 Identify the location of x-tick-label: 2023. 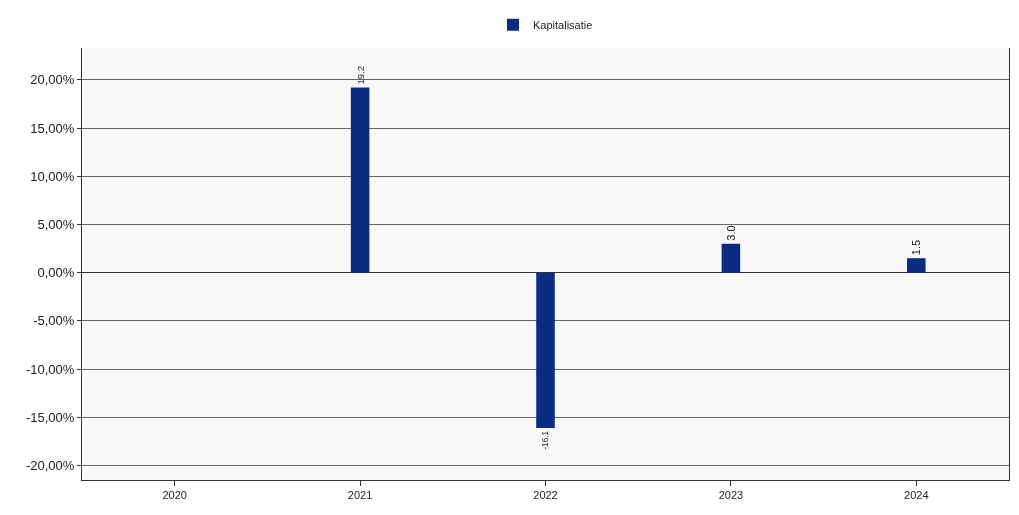
(731, 495).